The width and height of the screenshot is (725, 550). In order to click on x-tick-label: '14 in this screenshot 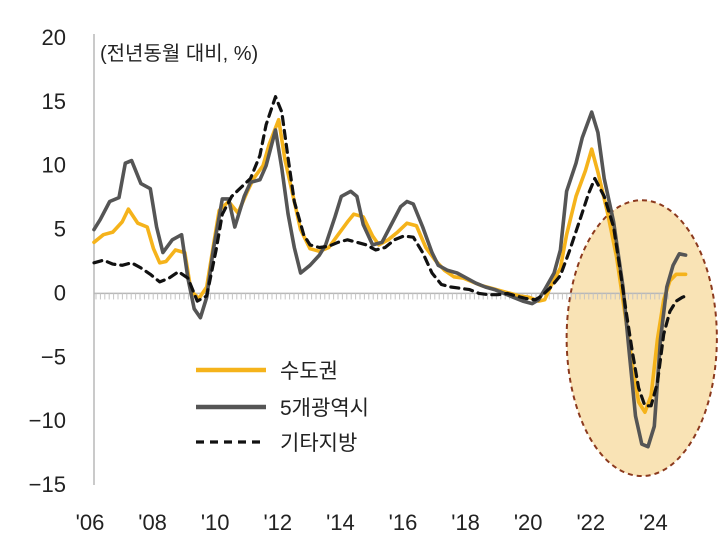, I will do `click(340, 522)`.